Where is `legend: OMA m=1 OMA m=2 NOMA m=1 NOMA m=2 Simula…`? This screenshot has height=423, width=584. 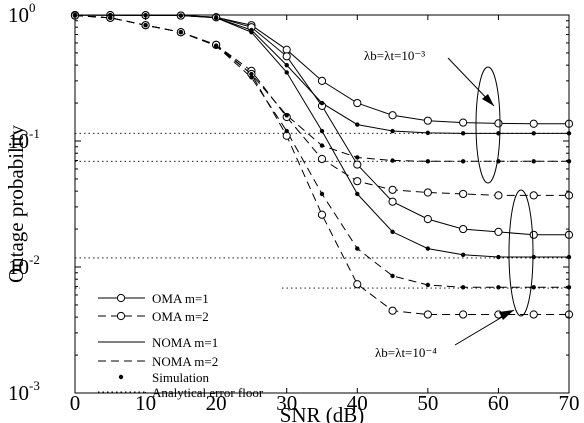 legend: OMA m=1 OMA m=2 NOMA m=1 NOMA m=2 Simula… is located at coordinates (180, 343).